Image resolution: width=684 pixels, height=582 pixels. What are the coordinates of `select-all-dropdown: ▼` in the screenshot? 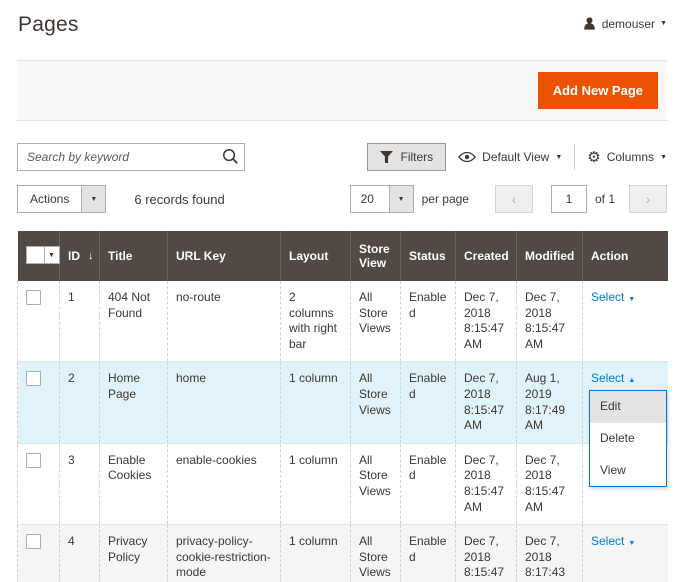 It's located at (42, 255).